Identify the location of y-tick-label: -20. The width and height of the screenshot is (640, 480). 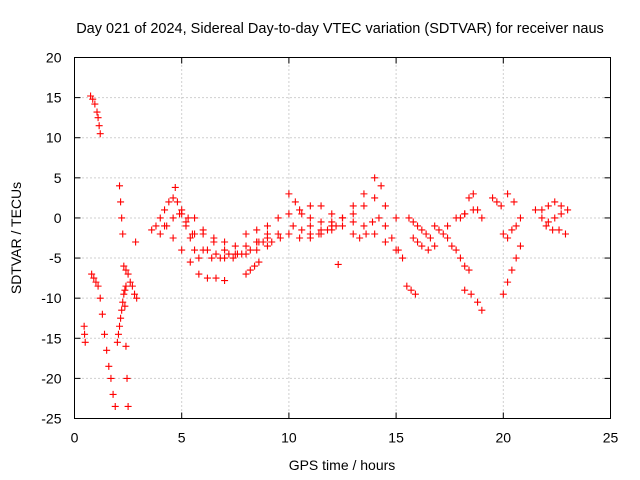
(51, 378).